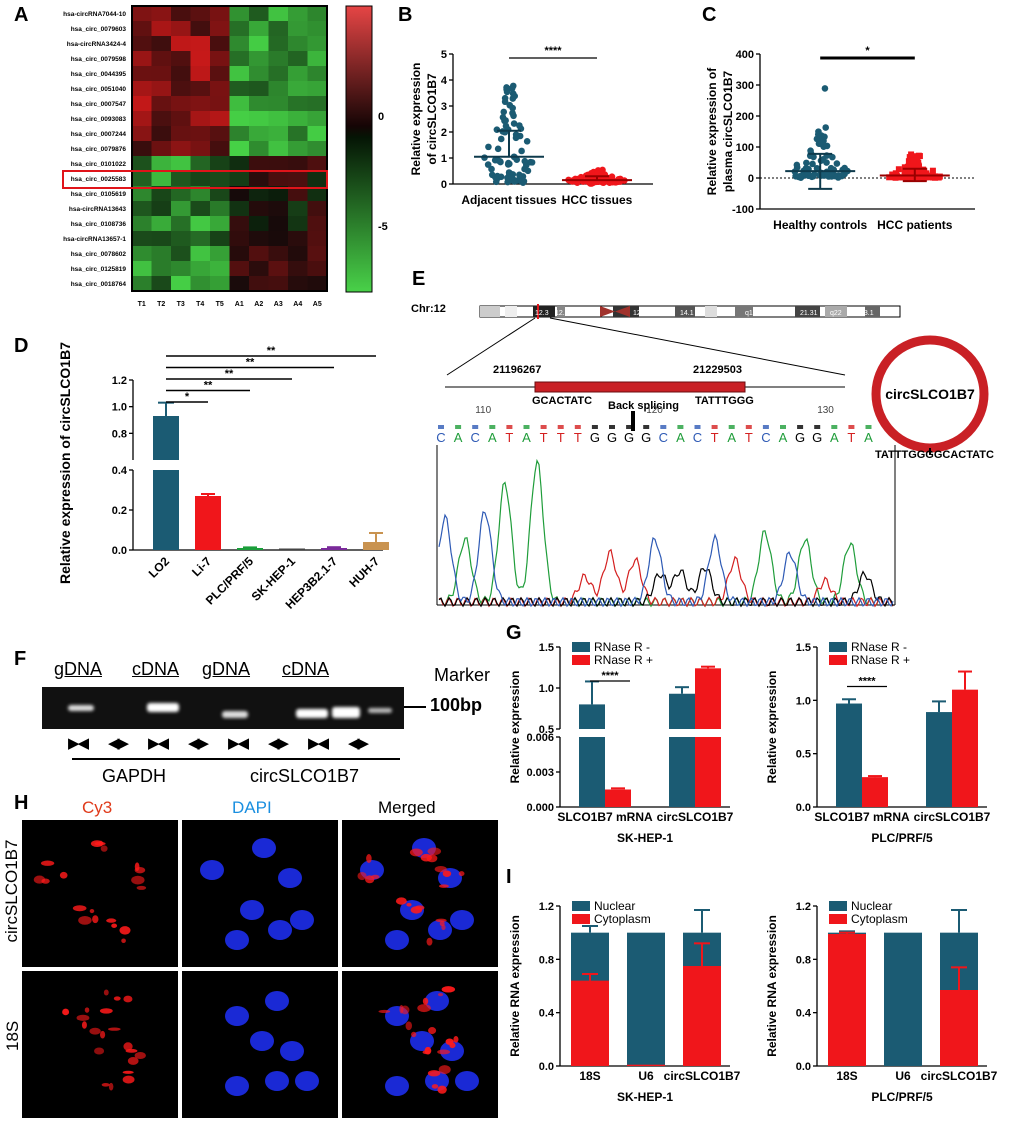 This screenshot has width=1020, height=1122. Describe the element at coordinates (745, 86) in the screenshot. I see `y-tick-label: 300` at that location.